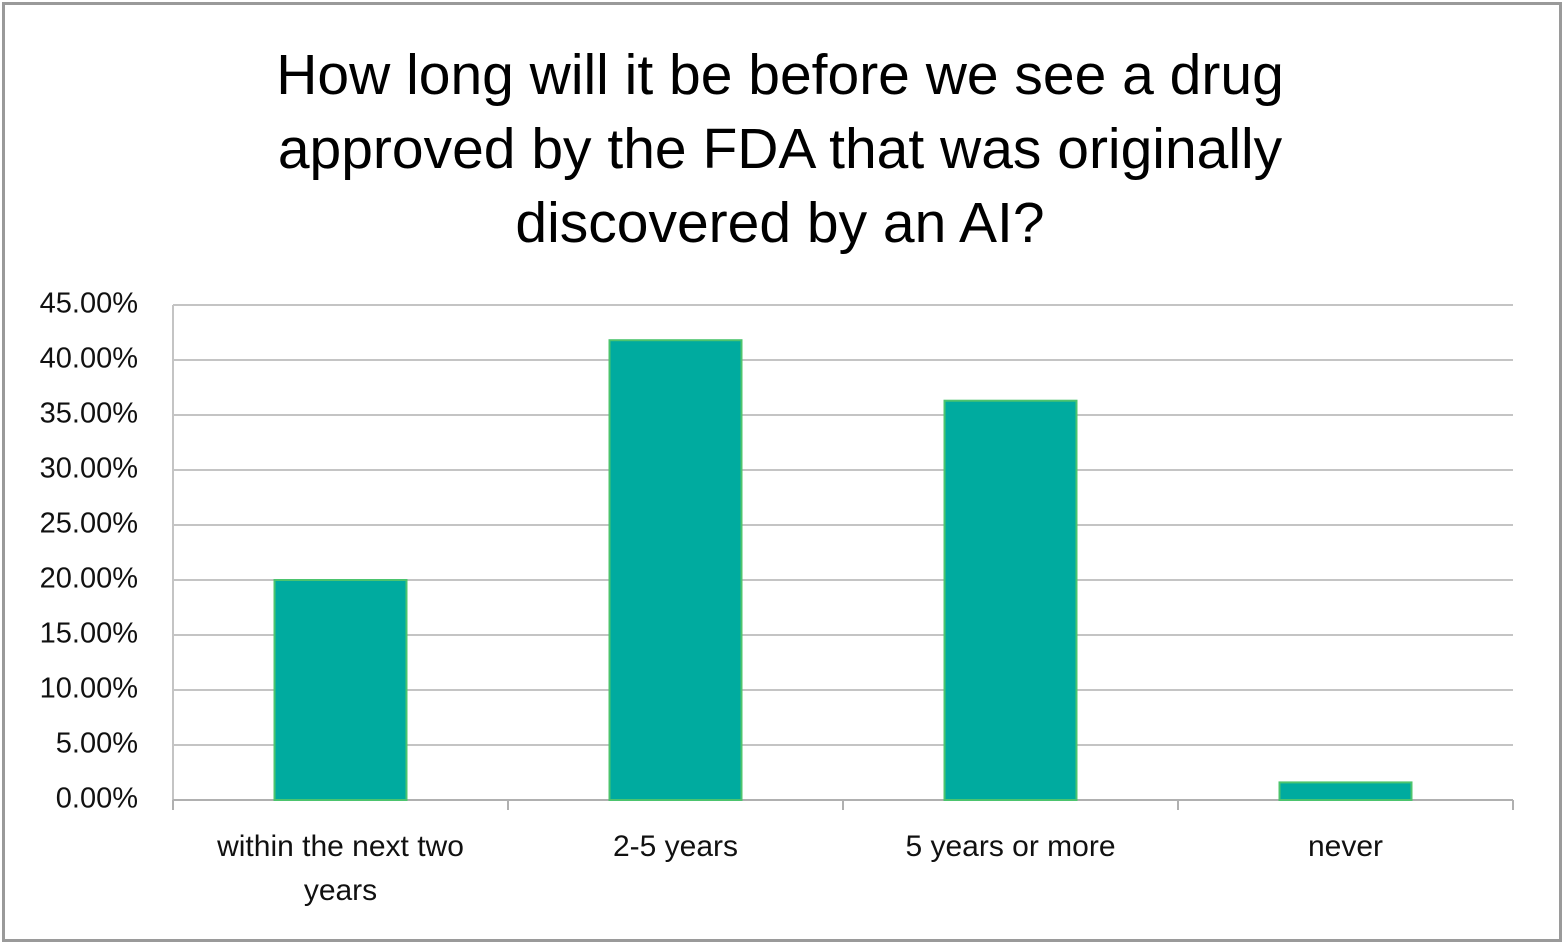  I want to click on y-tick-label: 15.00%, so click(89, 634).